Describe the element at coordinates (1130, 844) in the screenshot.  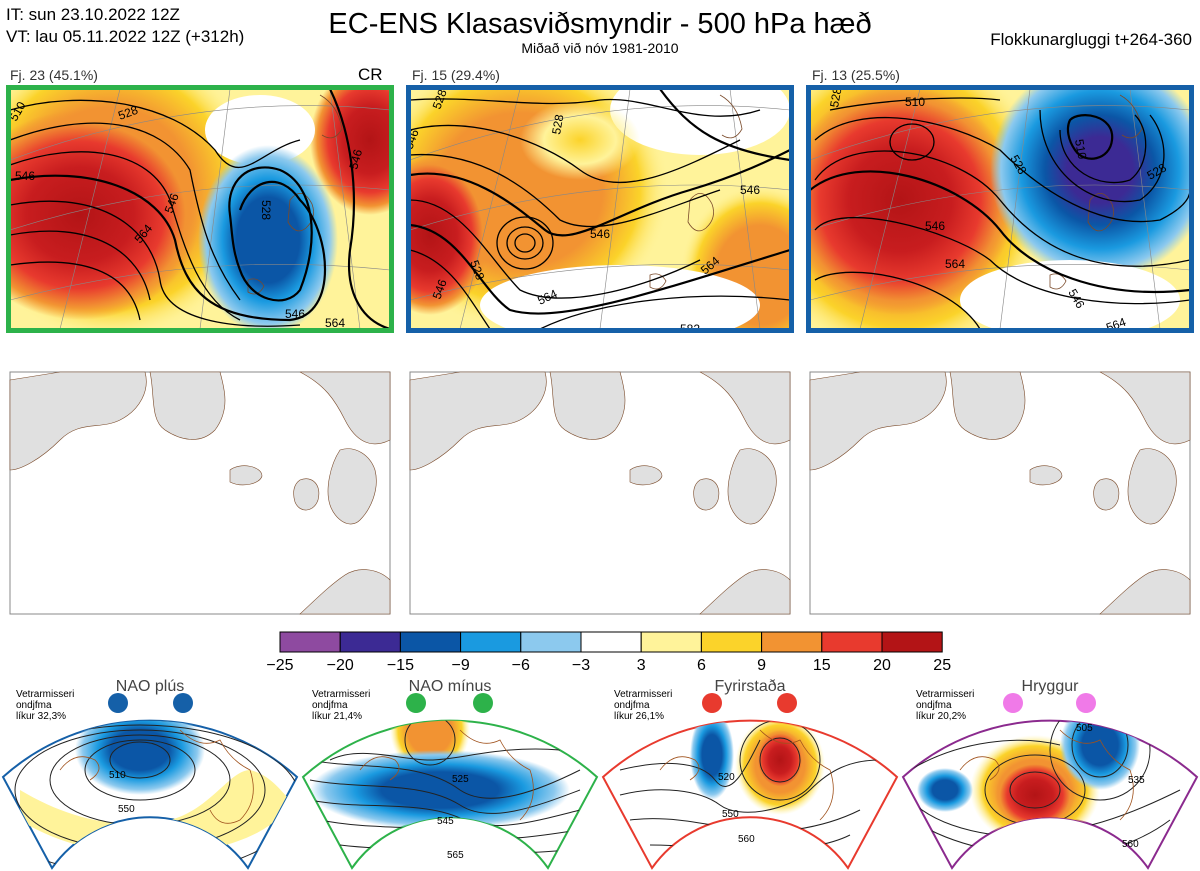
I see `regime-4-contour-3: 560` at that location.